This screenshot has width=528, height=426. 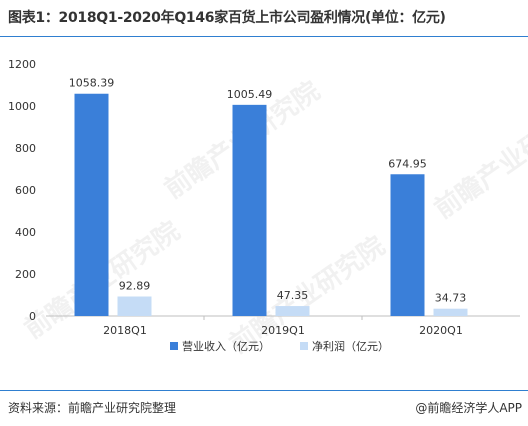 What do you see at coordinates (92, 83) in the screenshot?
I see `revenue-data-label: 1058.39` at bounding box center [92, 83].